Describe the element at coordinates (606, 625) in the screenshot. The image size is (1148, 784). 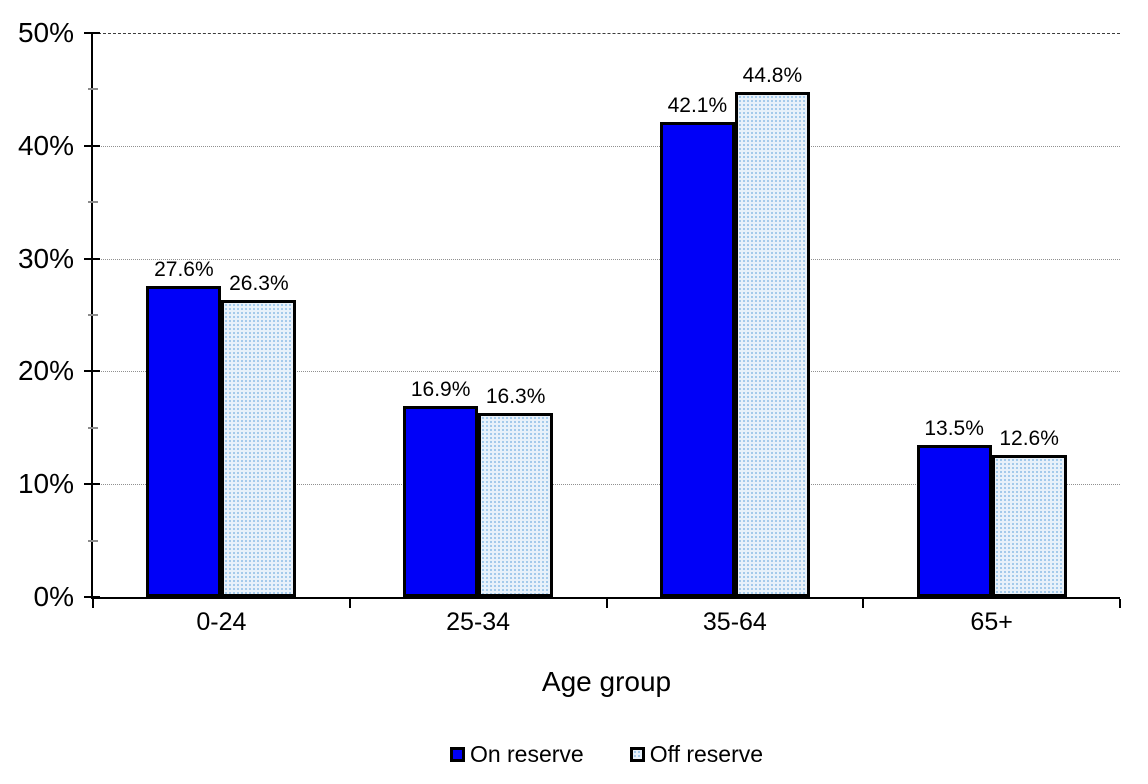
I see `x-axis-labels: 0-24 25-34 35-64 65+` at that location.